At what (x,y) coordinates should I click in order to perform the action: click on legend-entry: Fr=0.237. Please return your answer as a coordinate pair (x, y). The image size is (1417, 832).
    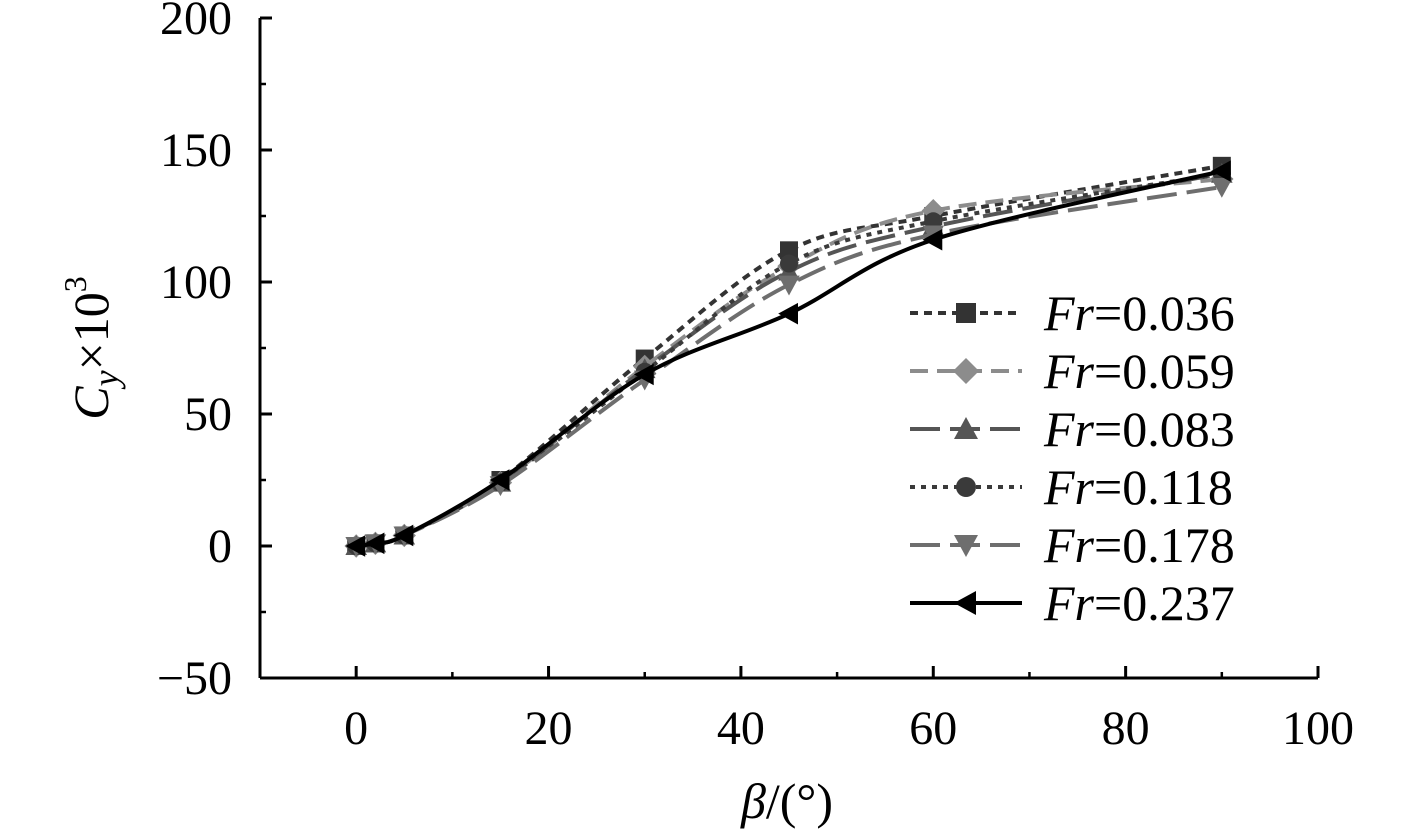
    Looking at the image, I should click on (1072, 603).